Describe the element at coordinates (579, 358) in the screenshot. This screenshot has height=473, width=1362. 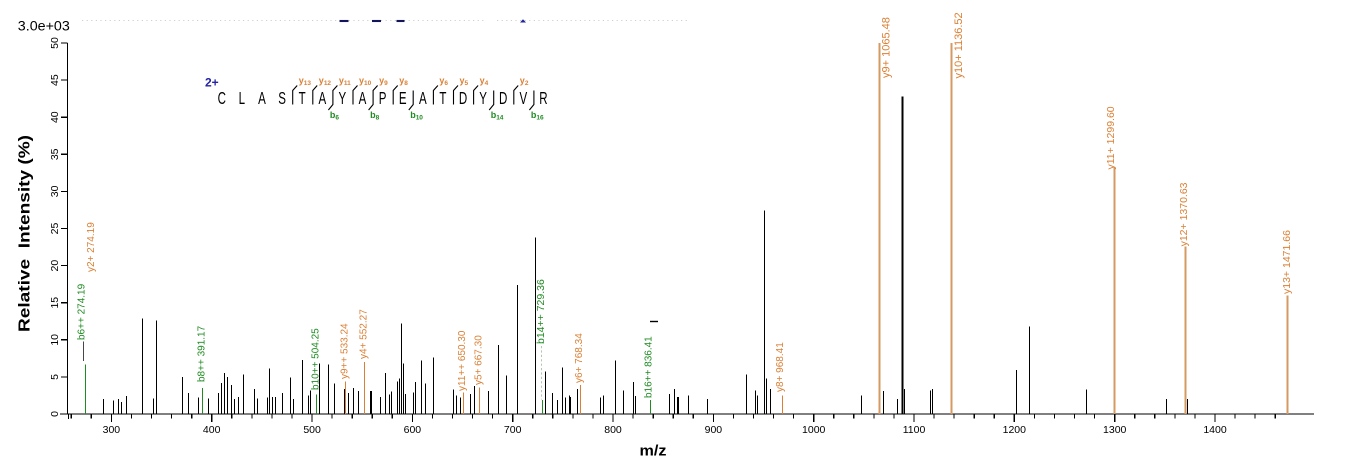
I see `svg-text: y6+ 768.34` at that location.